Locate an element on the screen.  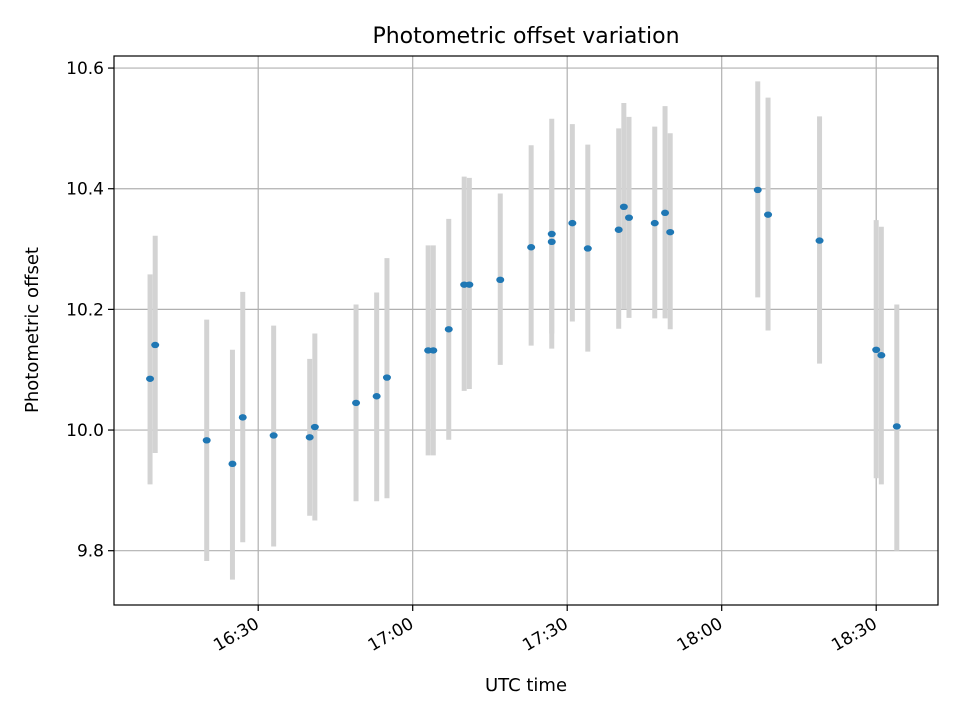
y-tick-label: 10.0 is located at coordinates (85, 431).